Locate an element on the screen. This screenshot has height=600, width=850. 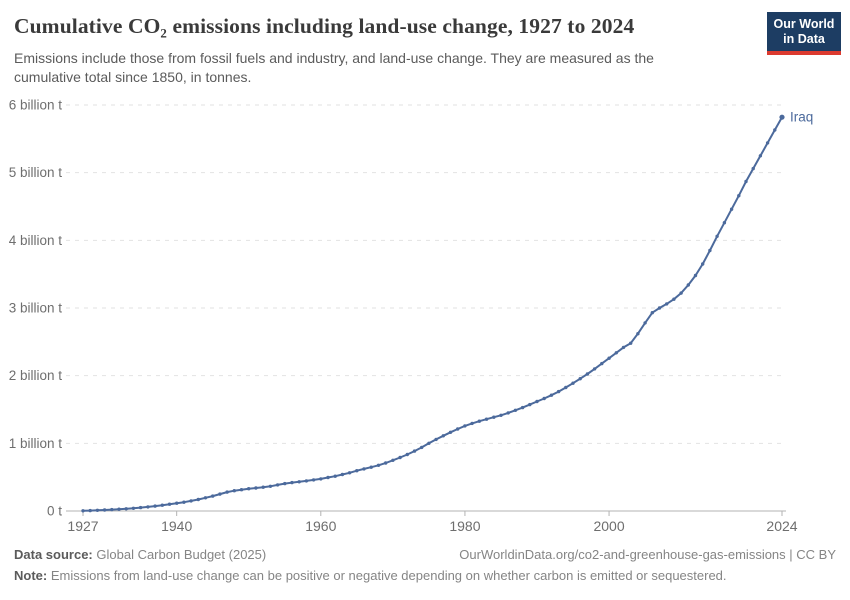
series-end-dot is located at coordinates (782, 117).